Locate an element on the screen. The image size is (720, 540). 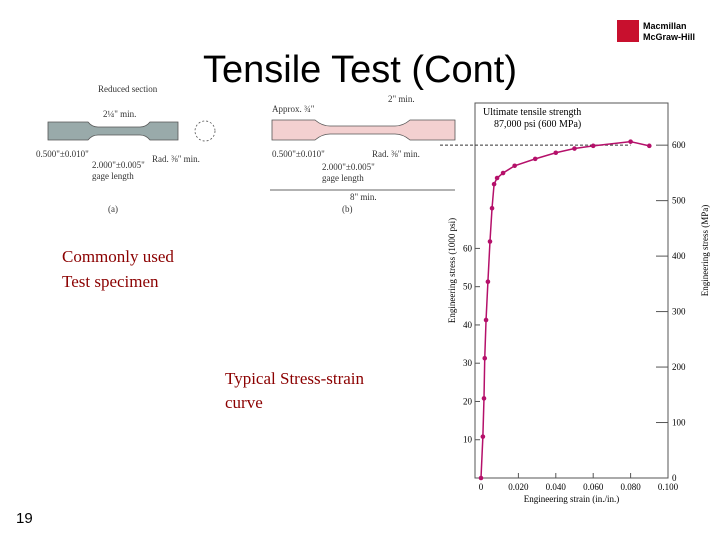
y-axis-title: Engineering stress (1000 psi) is located at coordinates (452, 270).